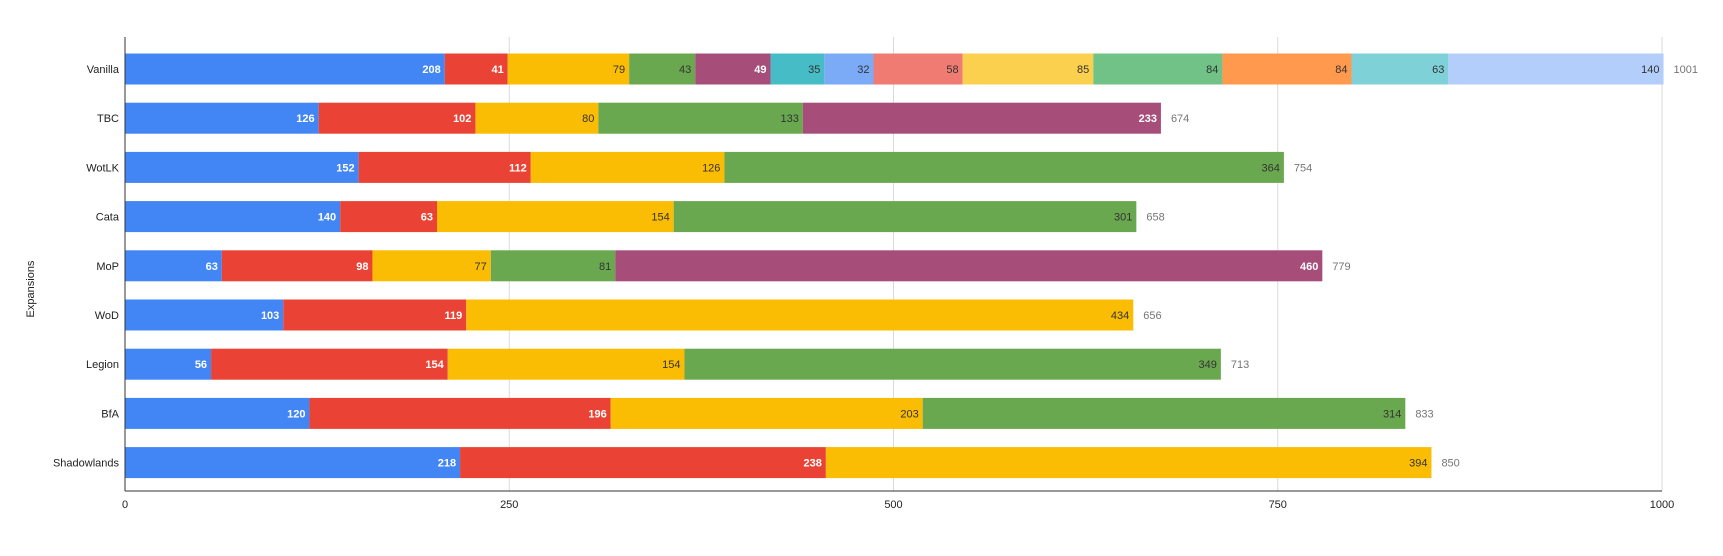 The width and height of the screenshot is (1723, 556). I want to click on x-tick-label: 0, so click(125, 505).